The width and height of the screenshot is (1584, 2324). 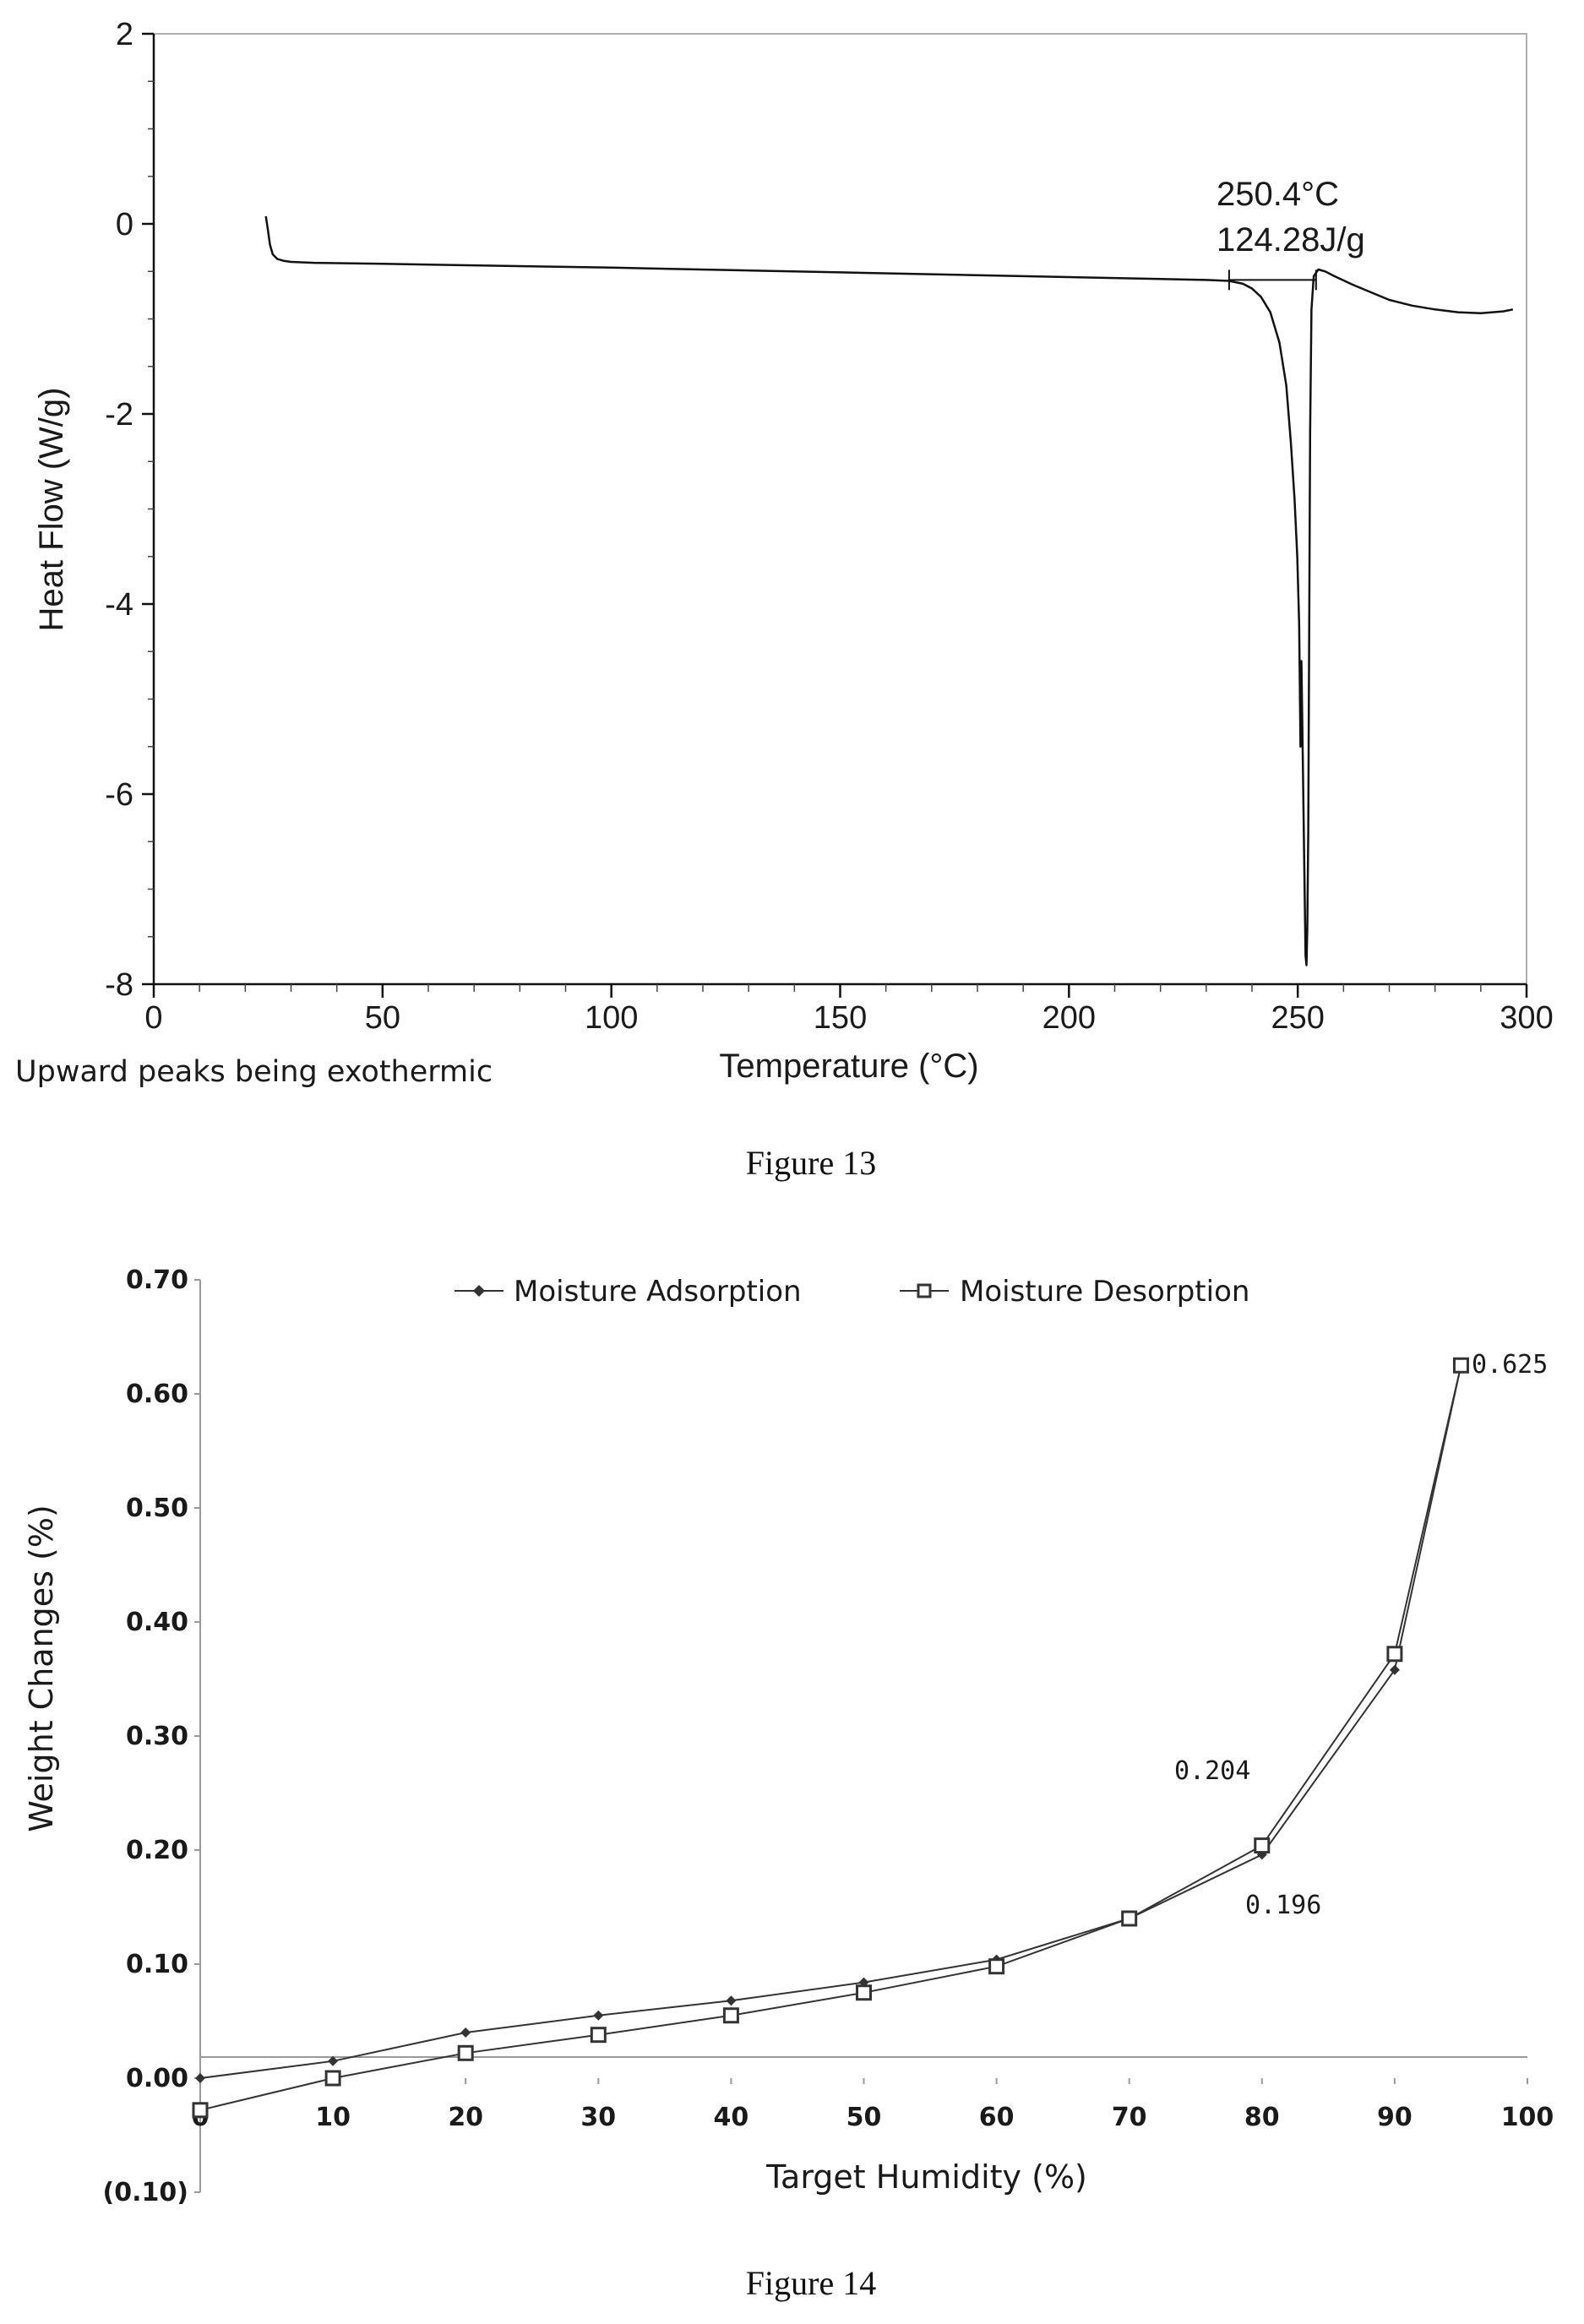 I want to click on y-tick-label: 0.10, so click(x=157, y=1964).